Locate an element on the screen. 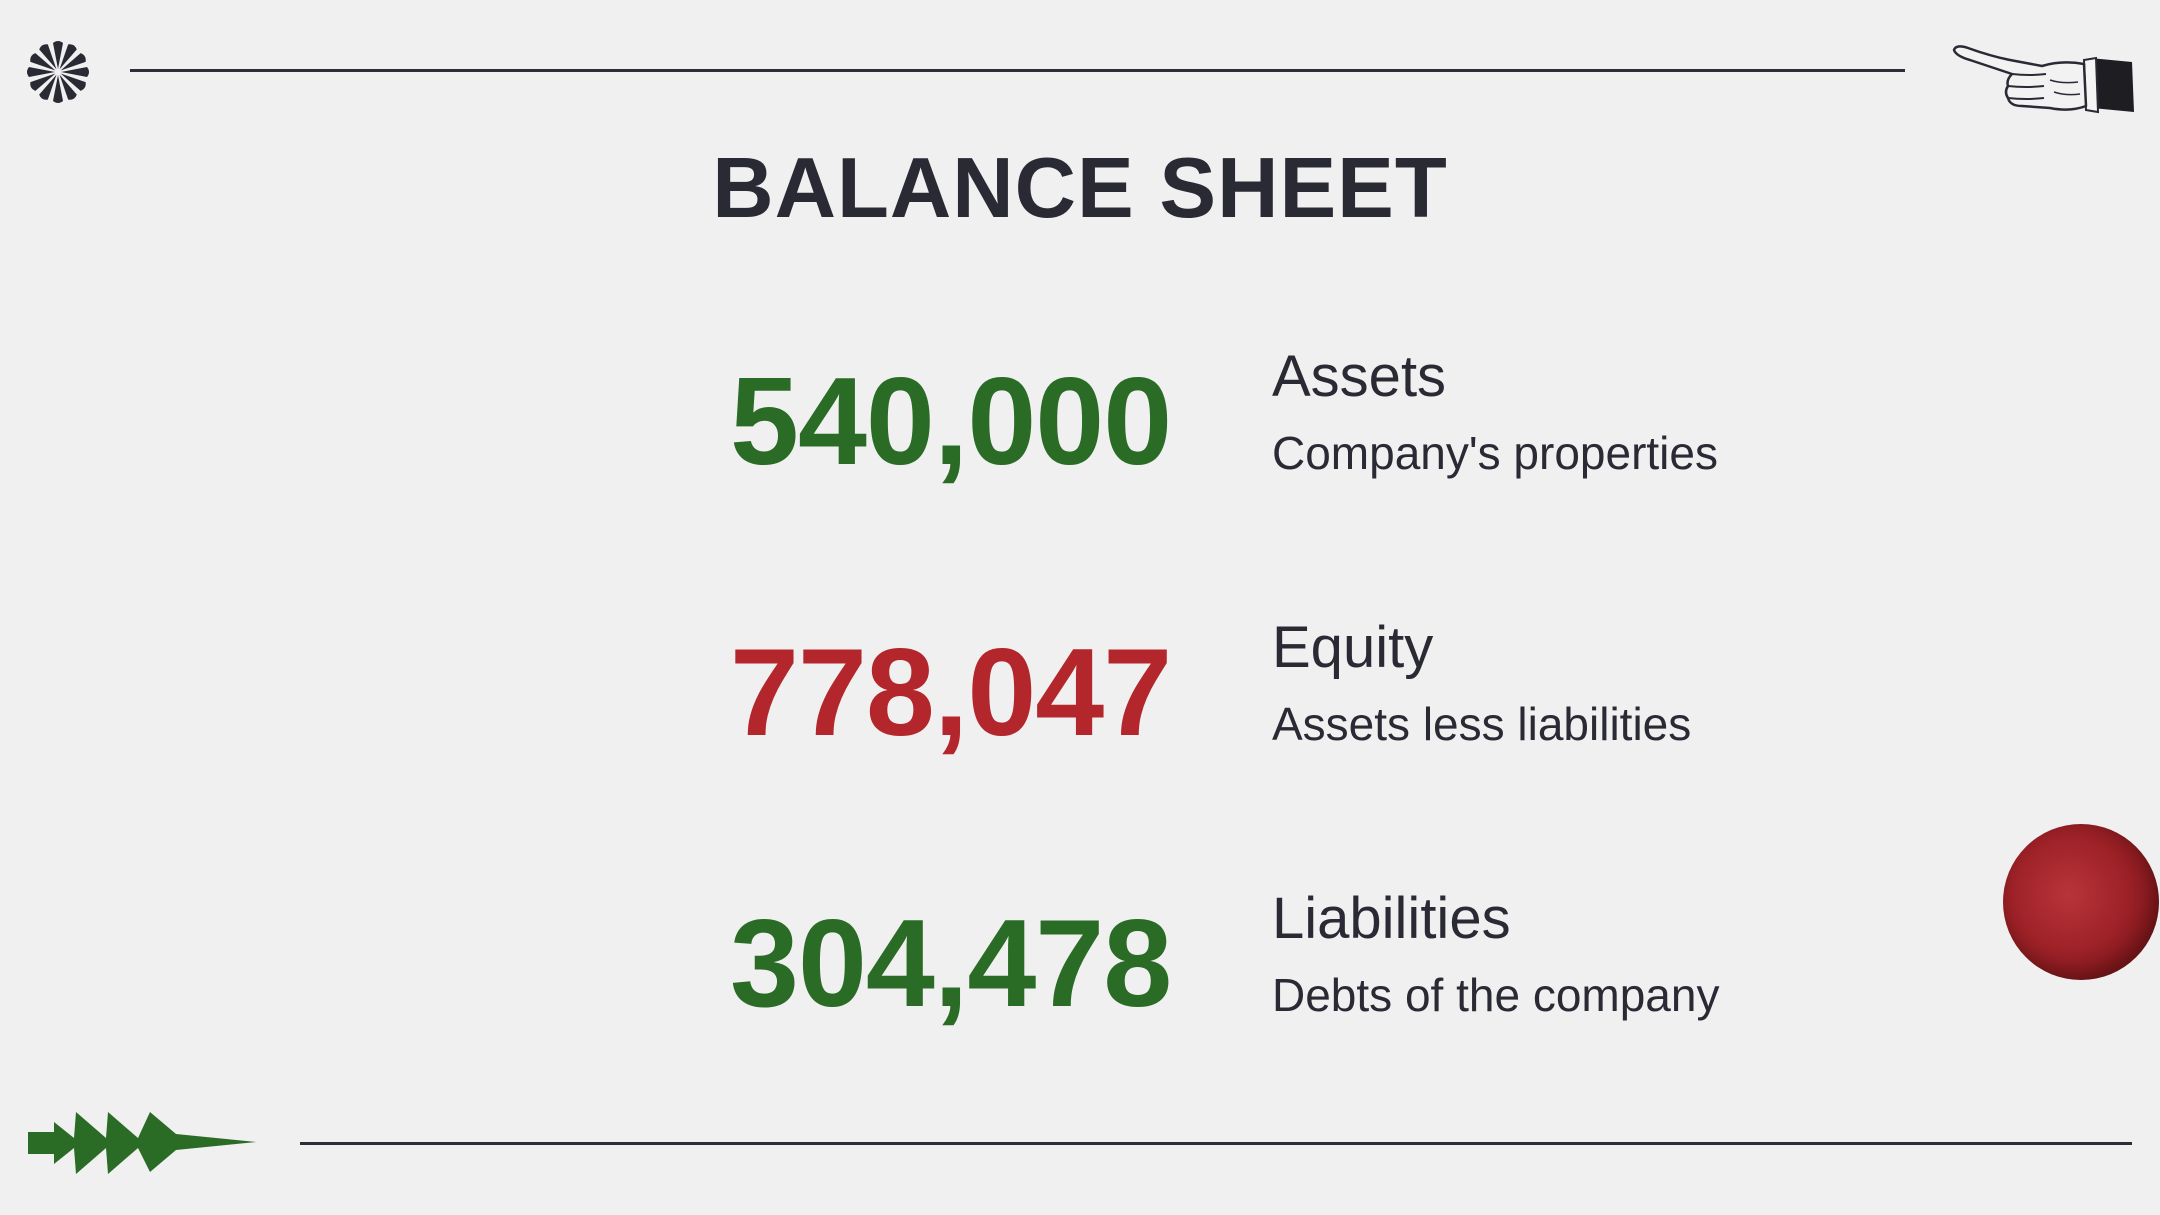 The image size is (2160, 1215). pointing-hand-icon is located at coordinates (2043, 79).